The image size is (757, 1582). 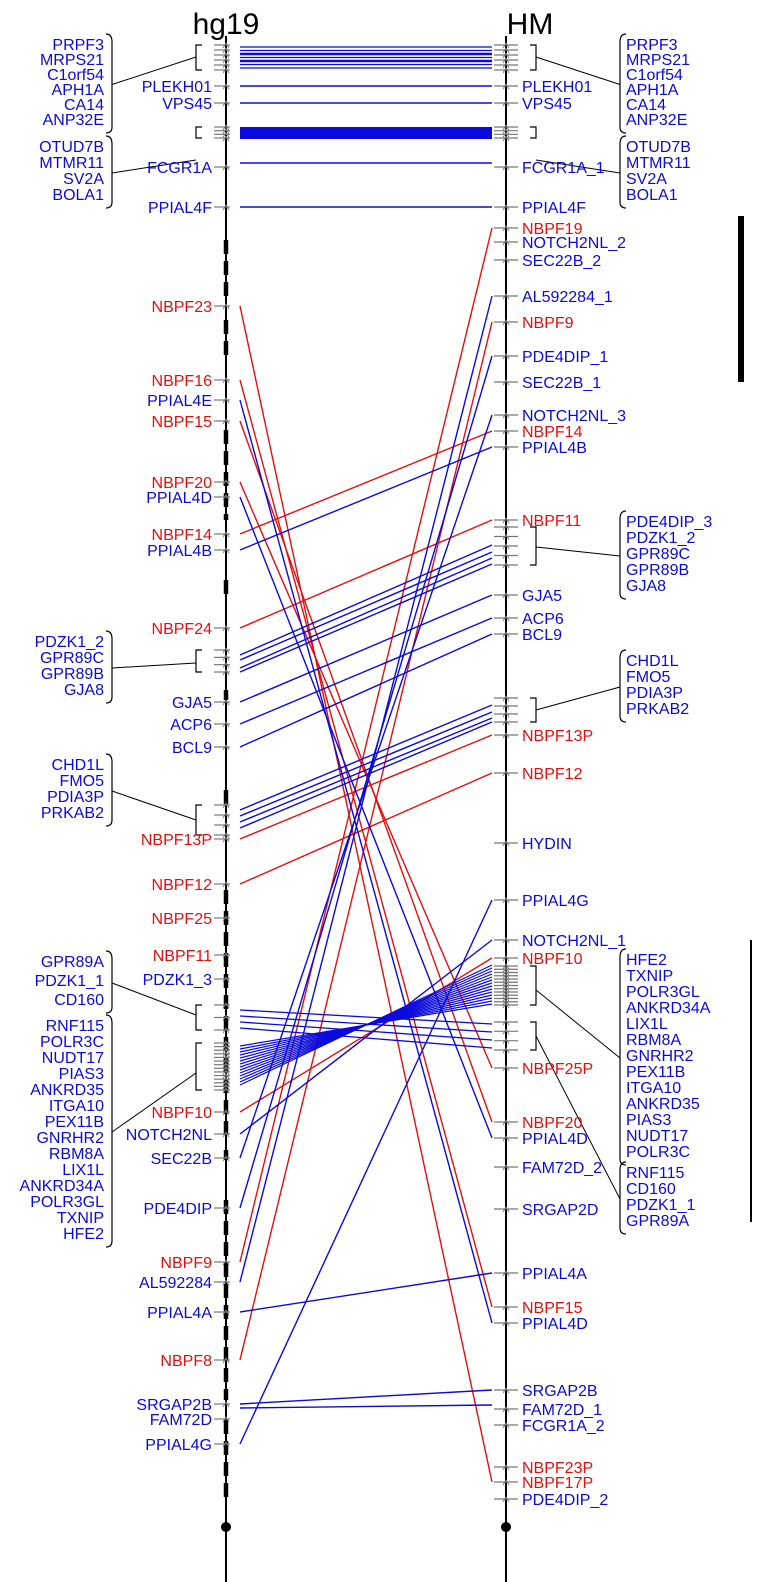 I want to click on right-group-label-ca14: CA14, so click(x=646, y=105).